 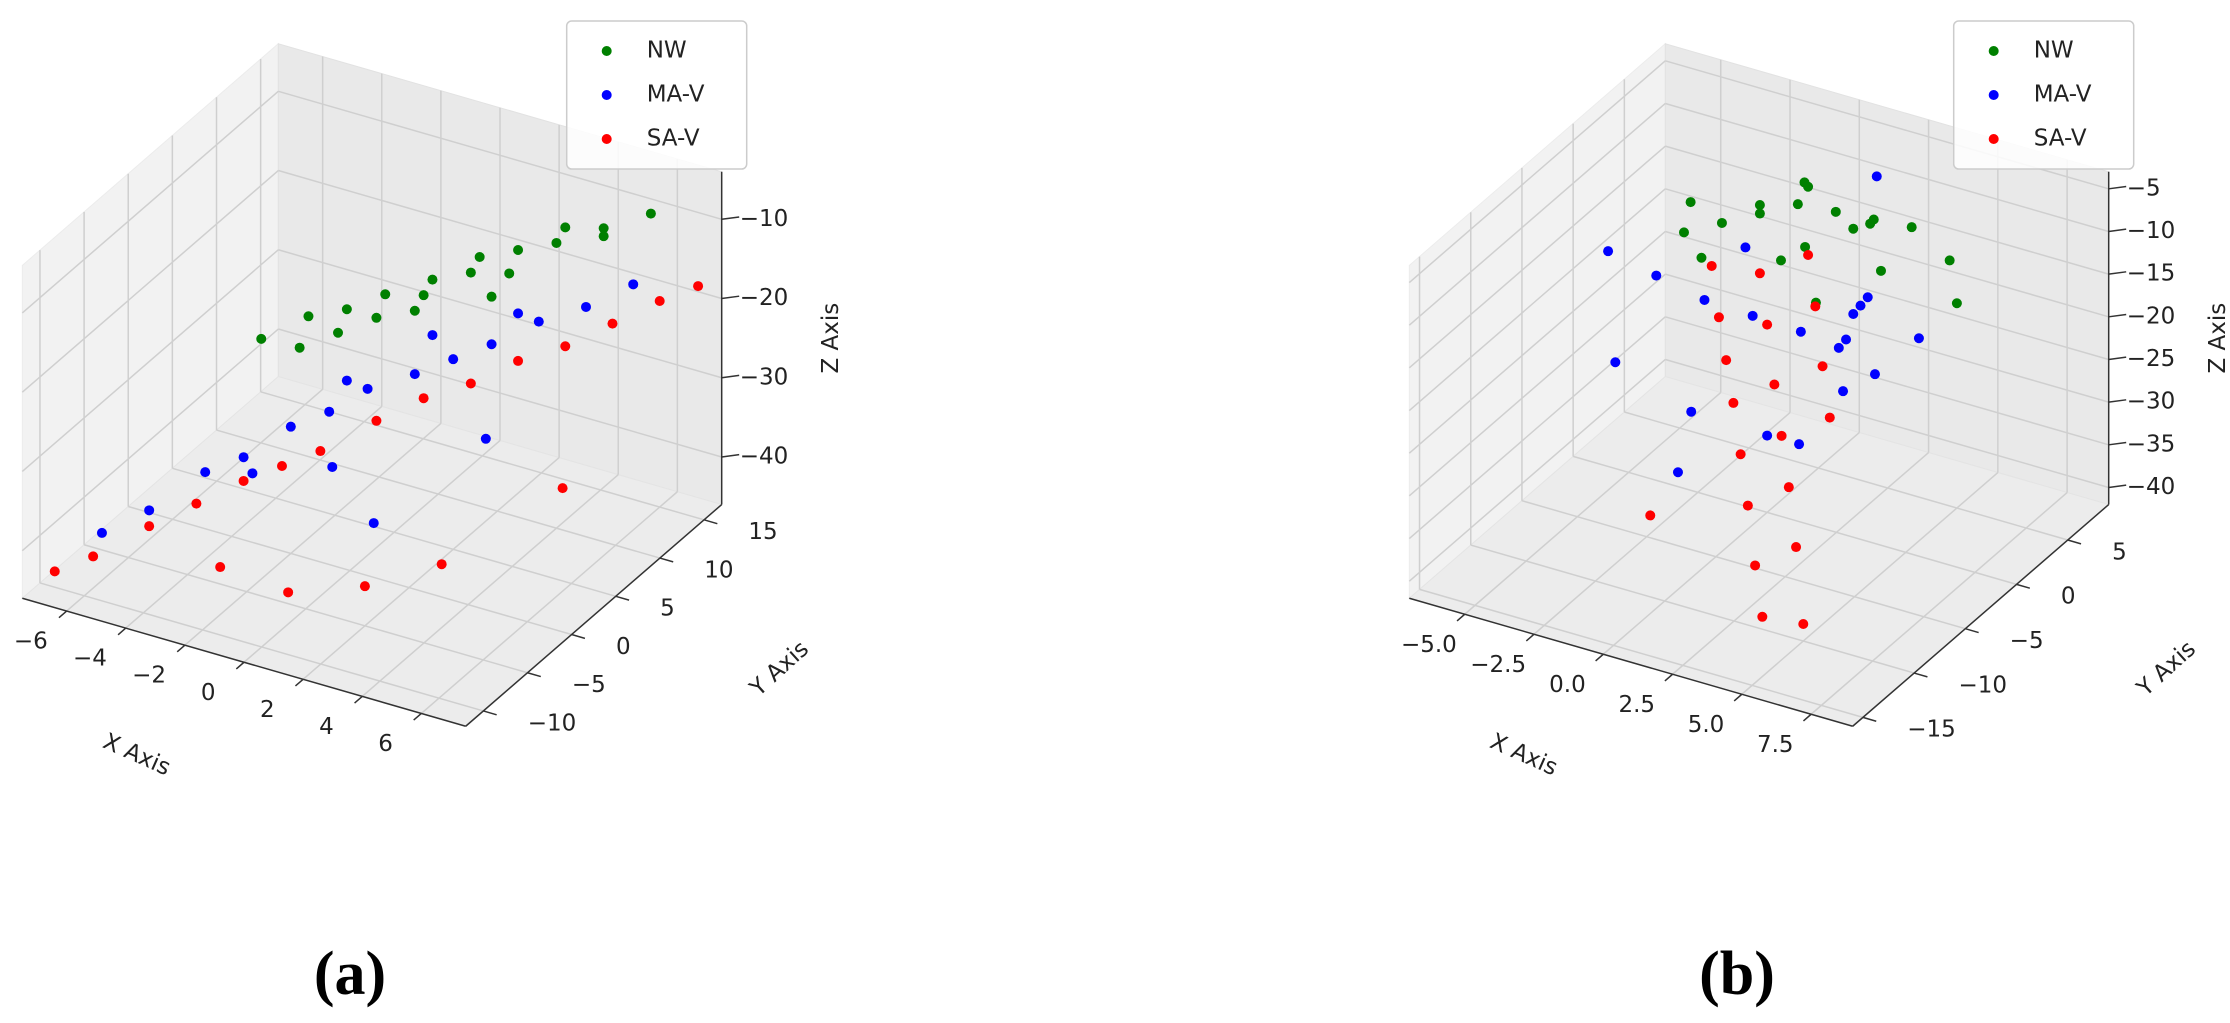 I want to click on z-tick-label: −40, so click(x=764, y=457).